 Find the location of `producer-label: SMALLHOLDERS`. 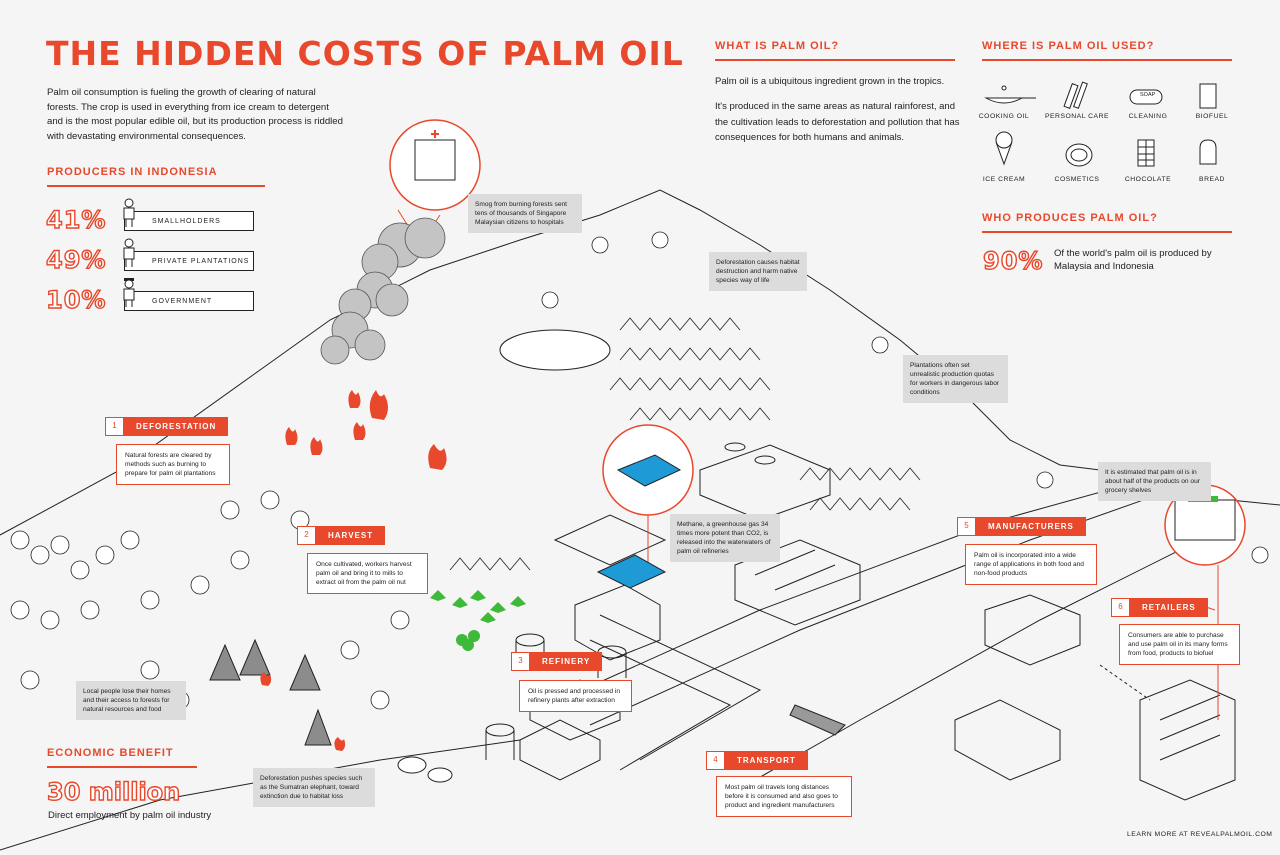

producer-label: SMALLHOLDERS is located at coordinates (189, 221).